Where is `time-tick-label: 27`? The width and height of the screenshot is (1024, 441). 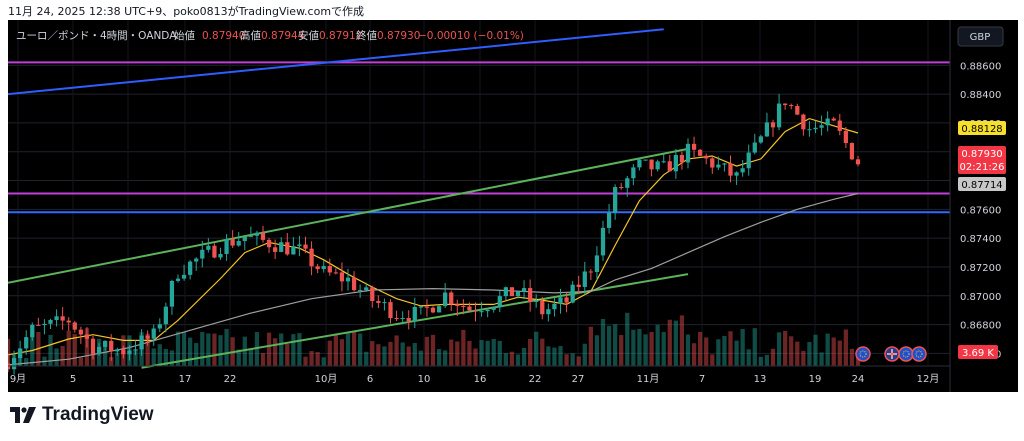
time-tick-label: 27 is located at coordinates (578, 379).